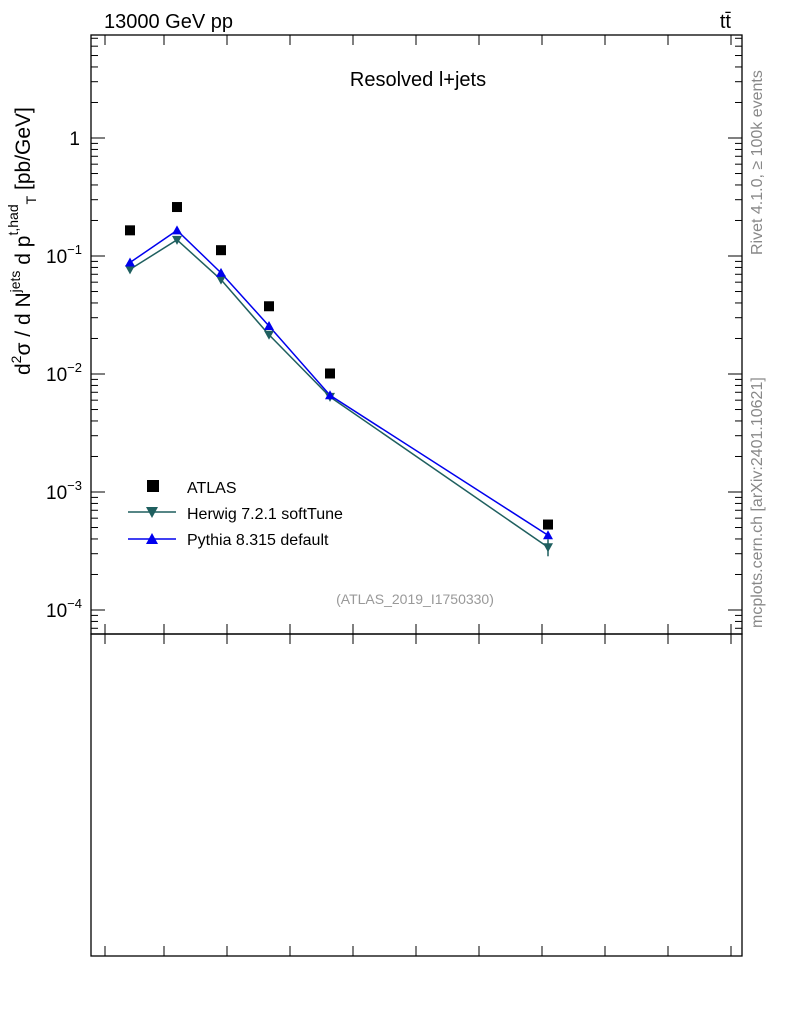 Image resolution: width=786 pixels, height=1024 pixels. What do you see at coordinates (212, 488) in the screenshot?
I see `legend-atlas-label: ATLAS` at bounding box center [212, 488].